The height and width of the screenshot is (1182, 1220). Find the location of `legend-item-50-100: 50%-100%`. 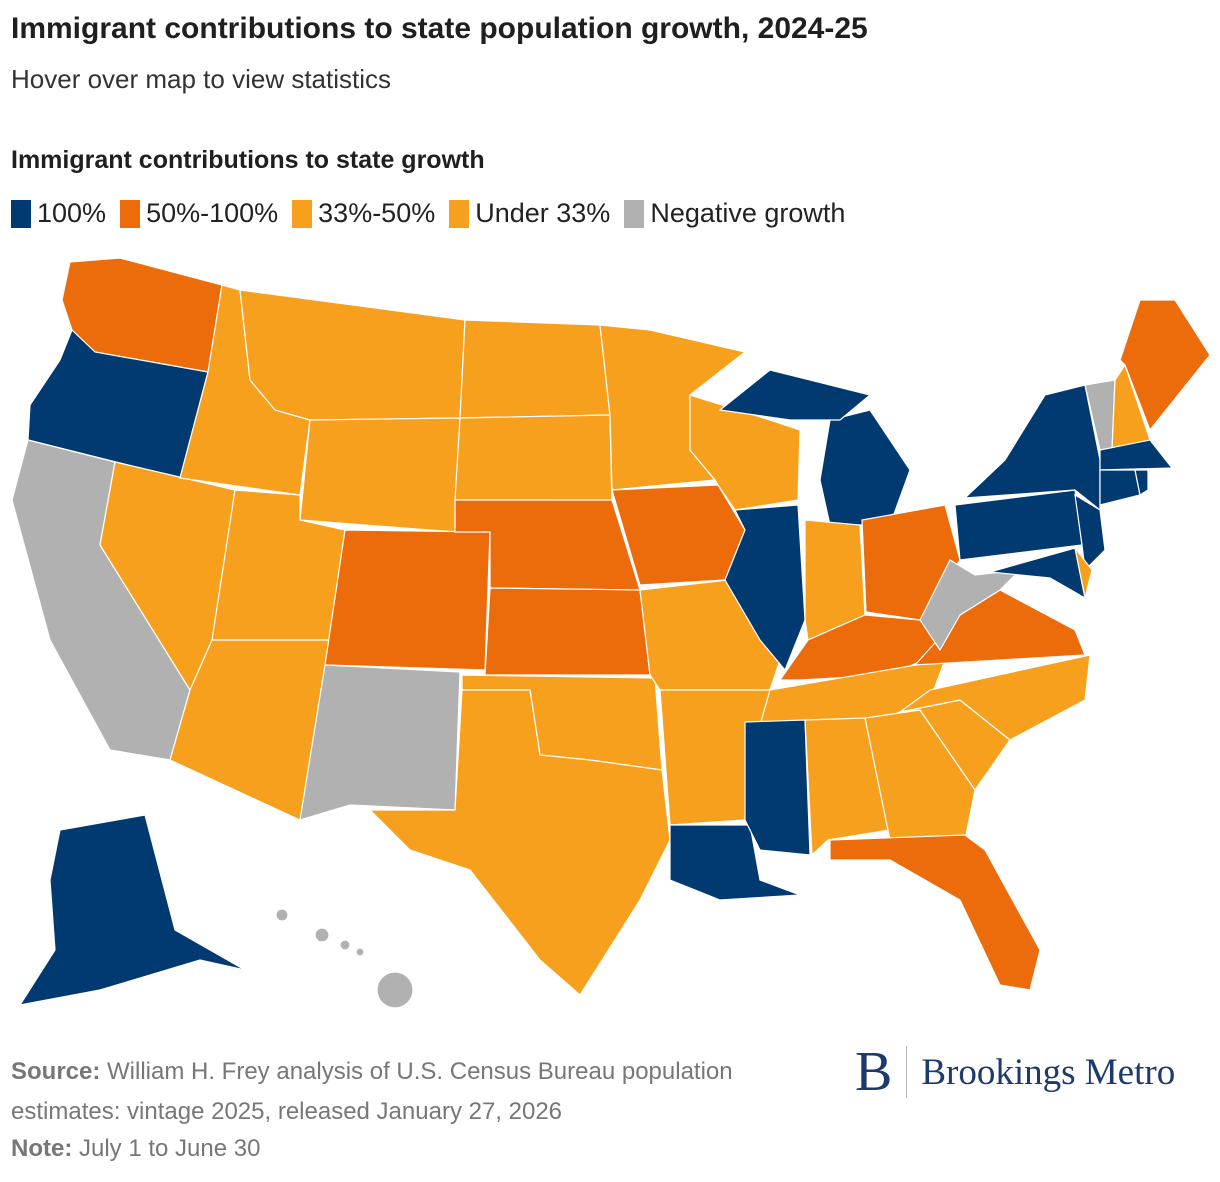

legend-item-50-100: 50%-100% is located at coordinates (199, 213).